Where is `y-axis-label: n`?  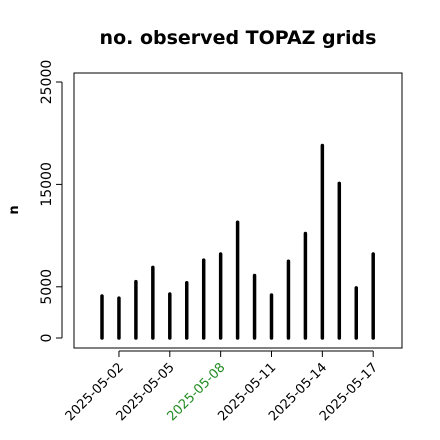
y-axis-label: n is located at coordinates (14, 209).